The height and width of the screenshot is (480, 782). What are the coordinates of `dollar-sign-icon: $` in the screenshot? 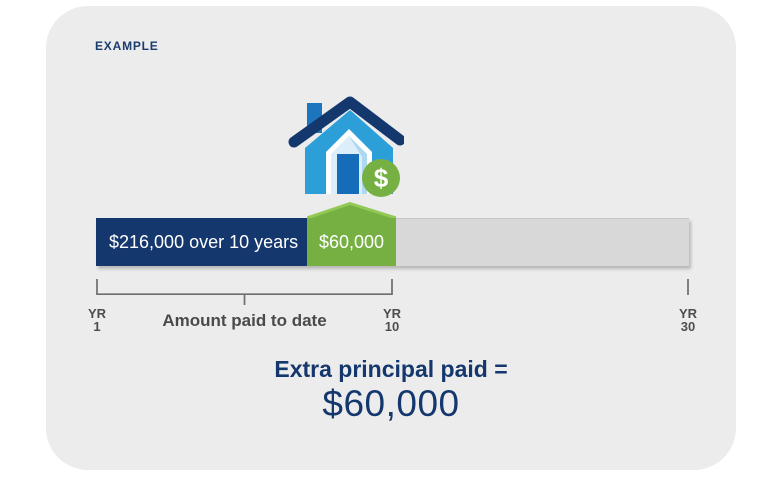 It's located at (381, 178).